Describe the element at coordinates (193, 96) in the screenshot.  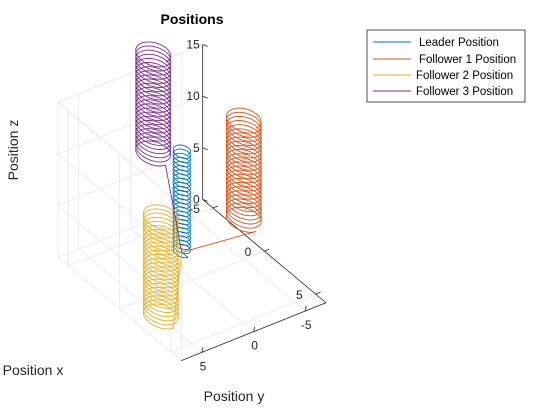
I see `z-tick-label: 10` at that location.